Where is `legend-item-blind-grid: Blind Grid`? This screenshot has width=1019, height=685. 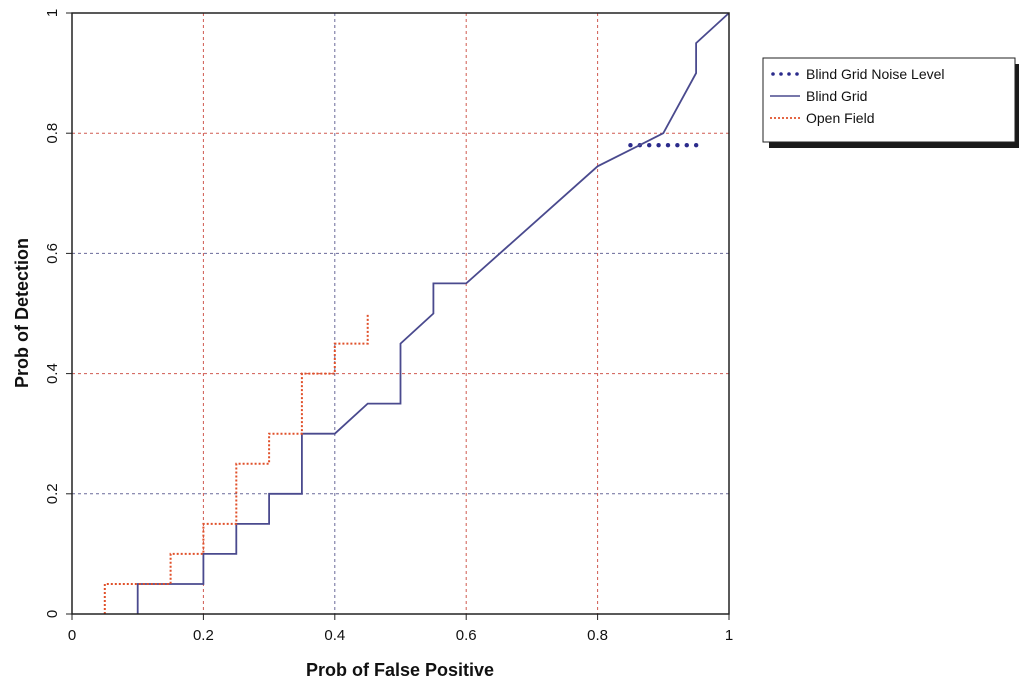 legend-item-blind-grid: Blind Grid is located at coordinates (818, 96).